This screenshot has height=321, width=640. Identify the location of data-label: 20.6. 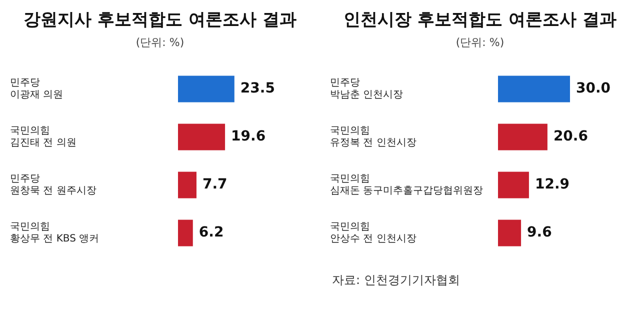
(570, 136).